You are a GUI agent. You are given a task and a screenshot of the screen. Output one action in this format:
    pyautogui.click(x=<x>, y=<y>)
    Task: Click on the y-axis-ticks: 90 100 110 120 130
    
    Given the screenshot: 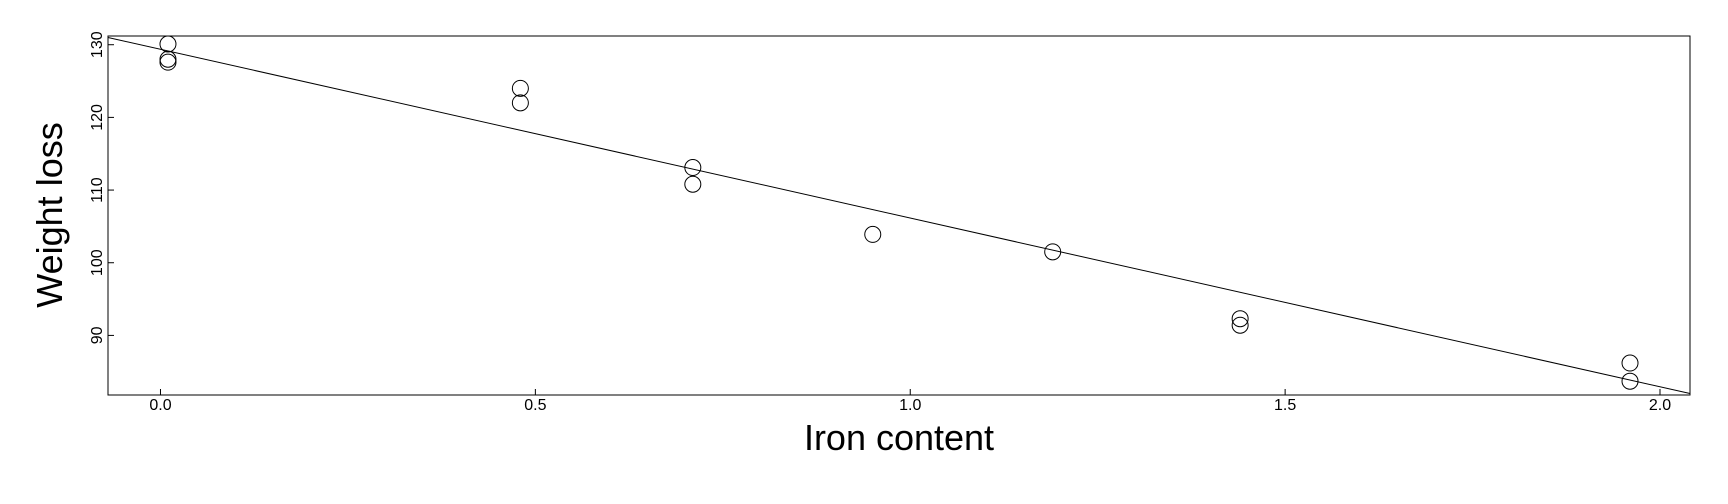 What is the action you would take?
    pyautogui.click(x=101, y=187)
    